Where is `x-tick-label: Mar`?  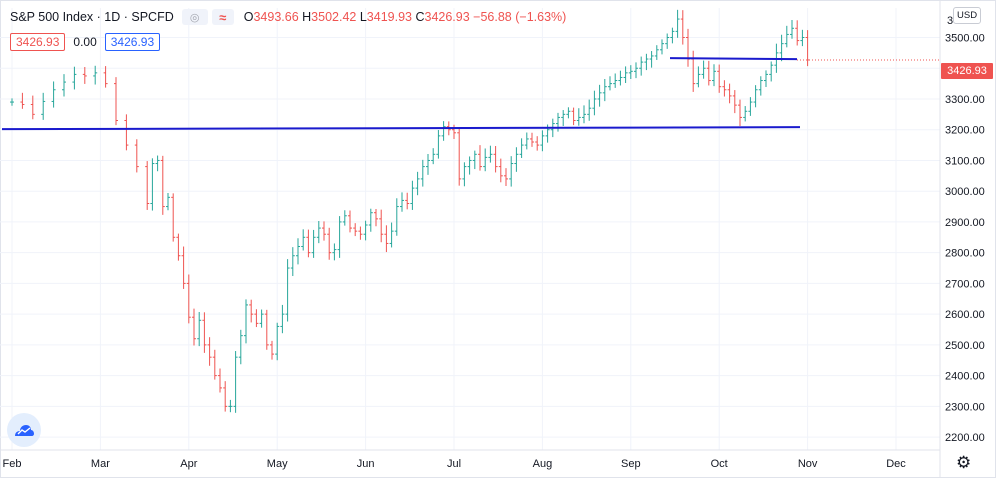
x-tick-label: Mar is located at coordinates (100, 464).